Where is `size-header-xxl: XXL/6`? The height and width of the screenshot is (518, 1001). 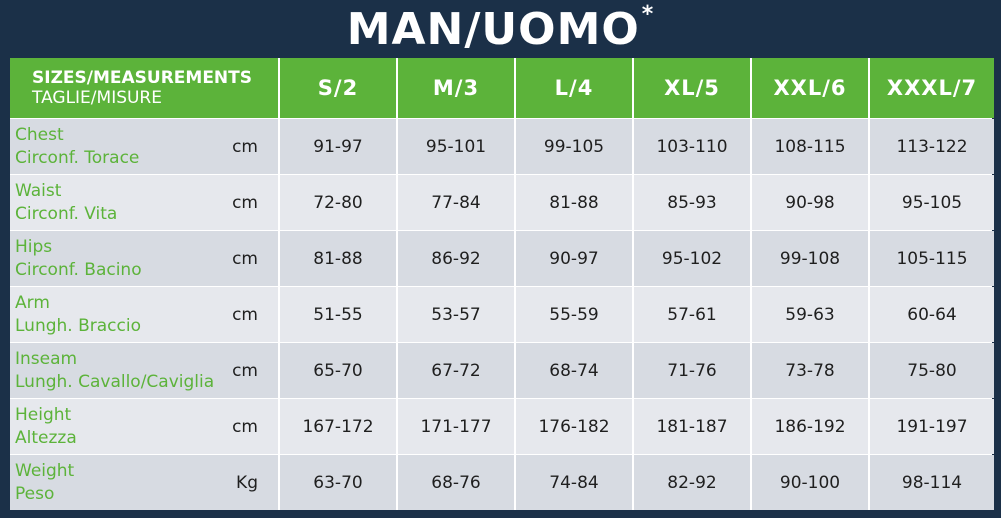 size-header-xxl: XXL/6 is located at coordinates (810, 88).